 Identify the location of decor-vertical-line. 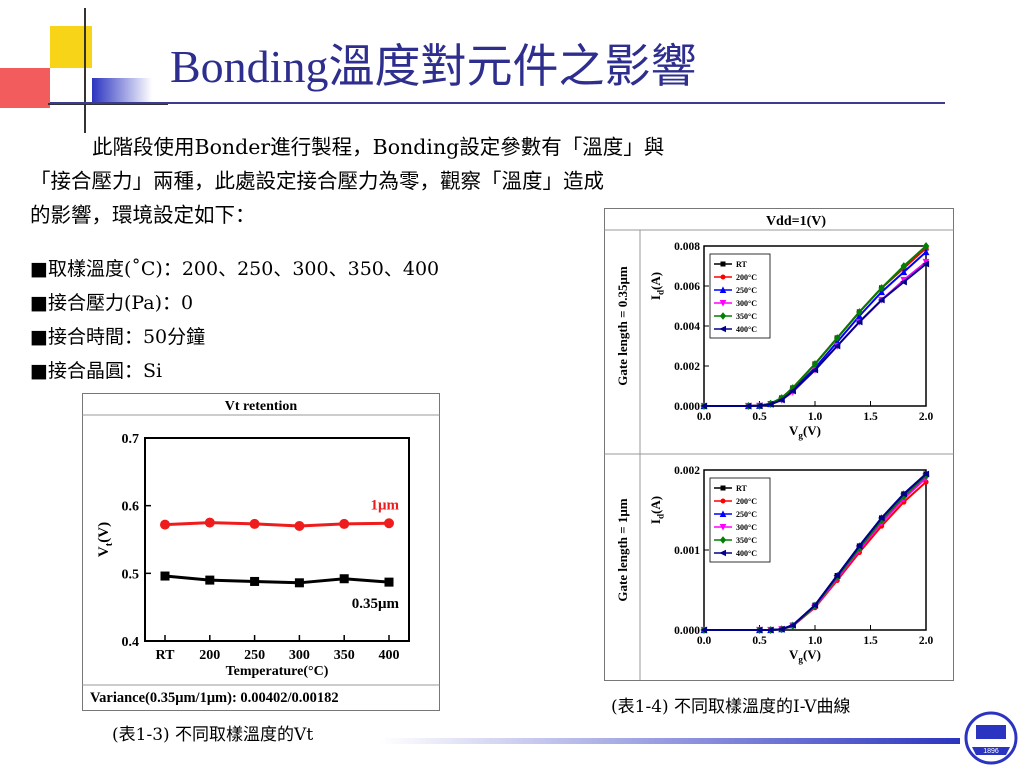
(85, 70).